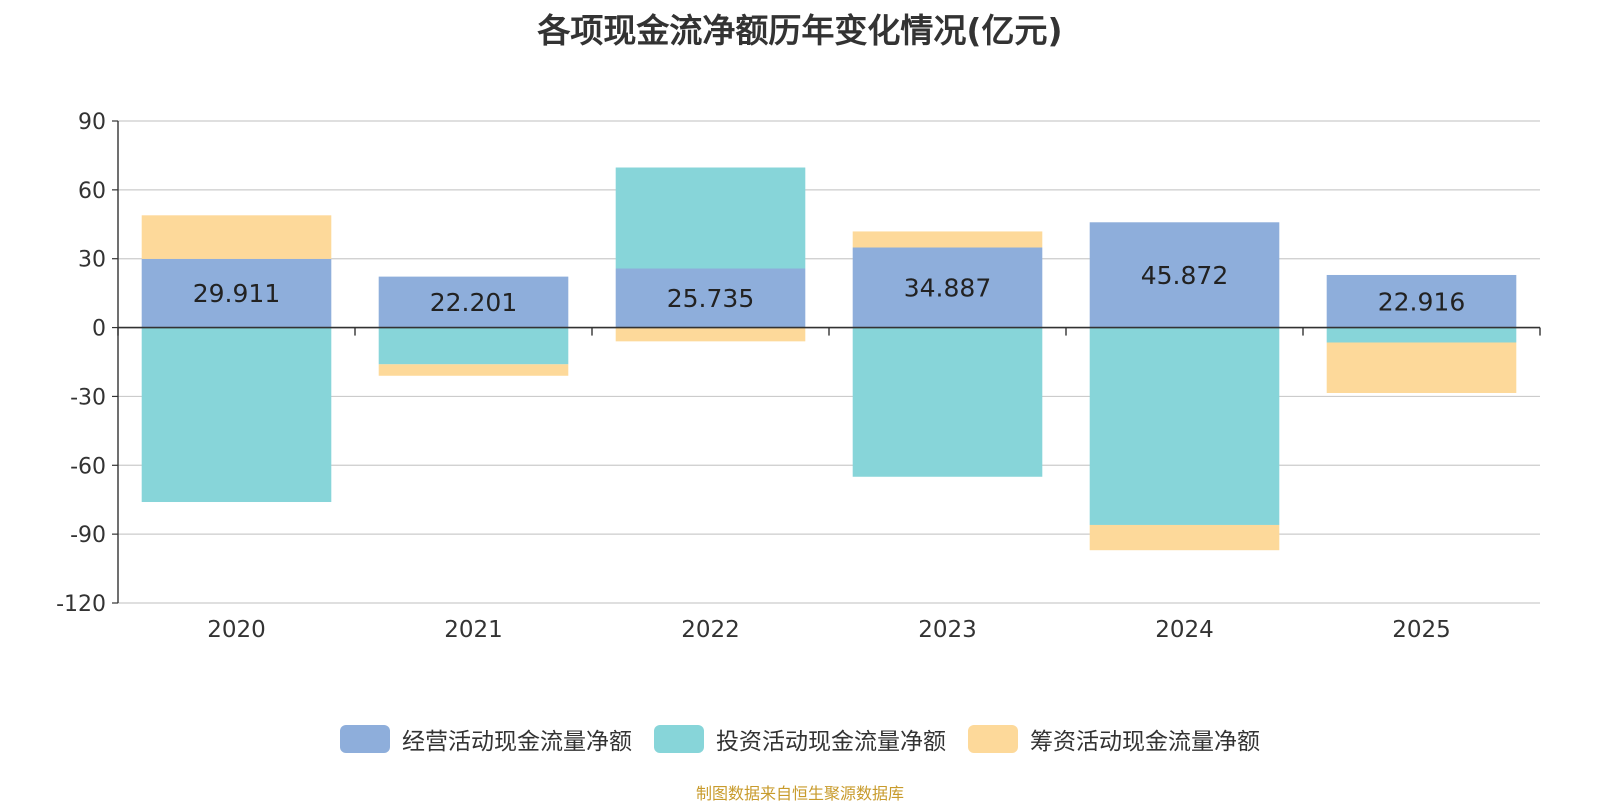 The width and height of the screenshot is (1600, 804). What do you see at coordinates (473, 370) in the screenshot?
I see `bar-financing-2021` at bounding box center [473, 370].